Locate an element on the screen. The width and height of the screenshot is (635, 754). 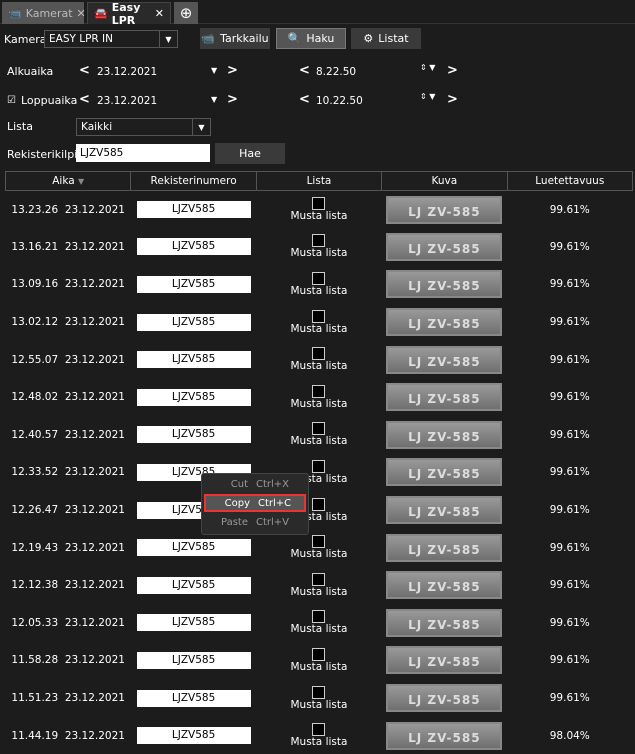
plate-label: Rekisterikilpi is located at coordinates (42, 154).